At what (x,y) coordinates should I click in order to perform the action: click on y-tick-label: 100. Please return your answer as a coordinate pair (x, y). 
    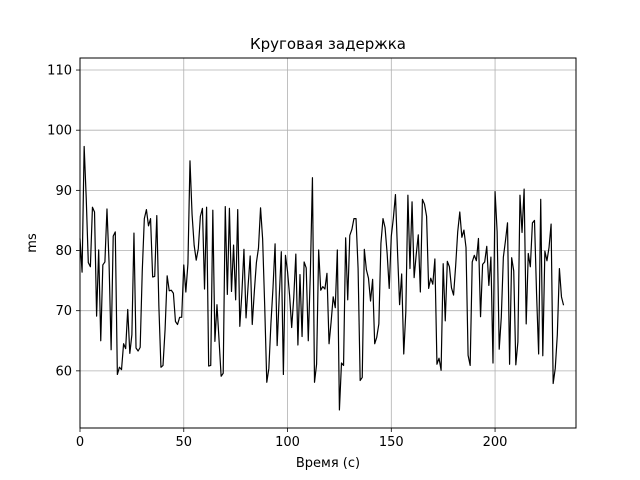
    Looking at the image, I should click on (59, 131).